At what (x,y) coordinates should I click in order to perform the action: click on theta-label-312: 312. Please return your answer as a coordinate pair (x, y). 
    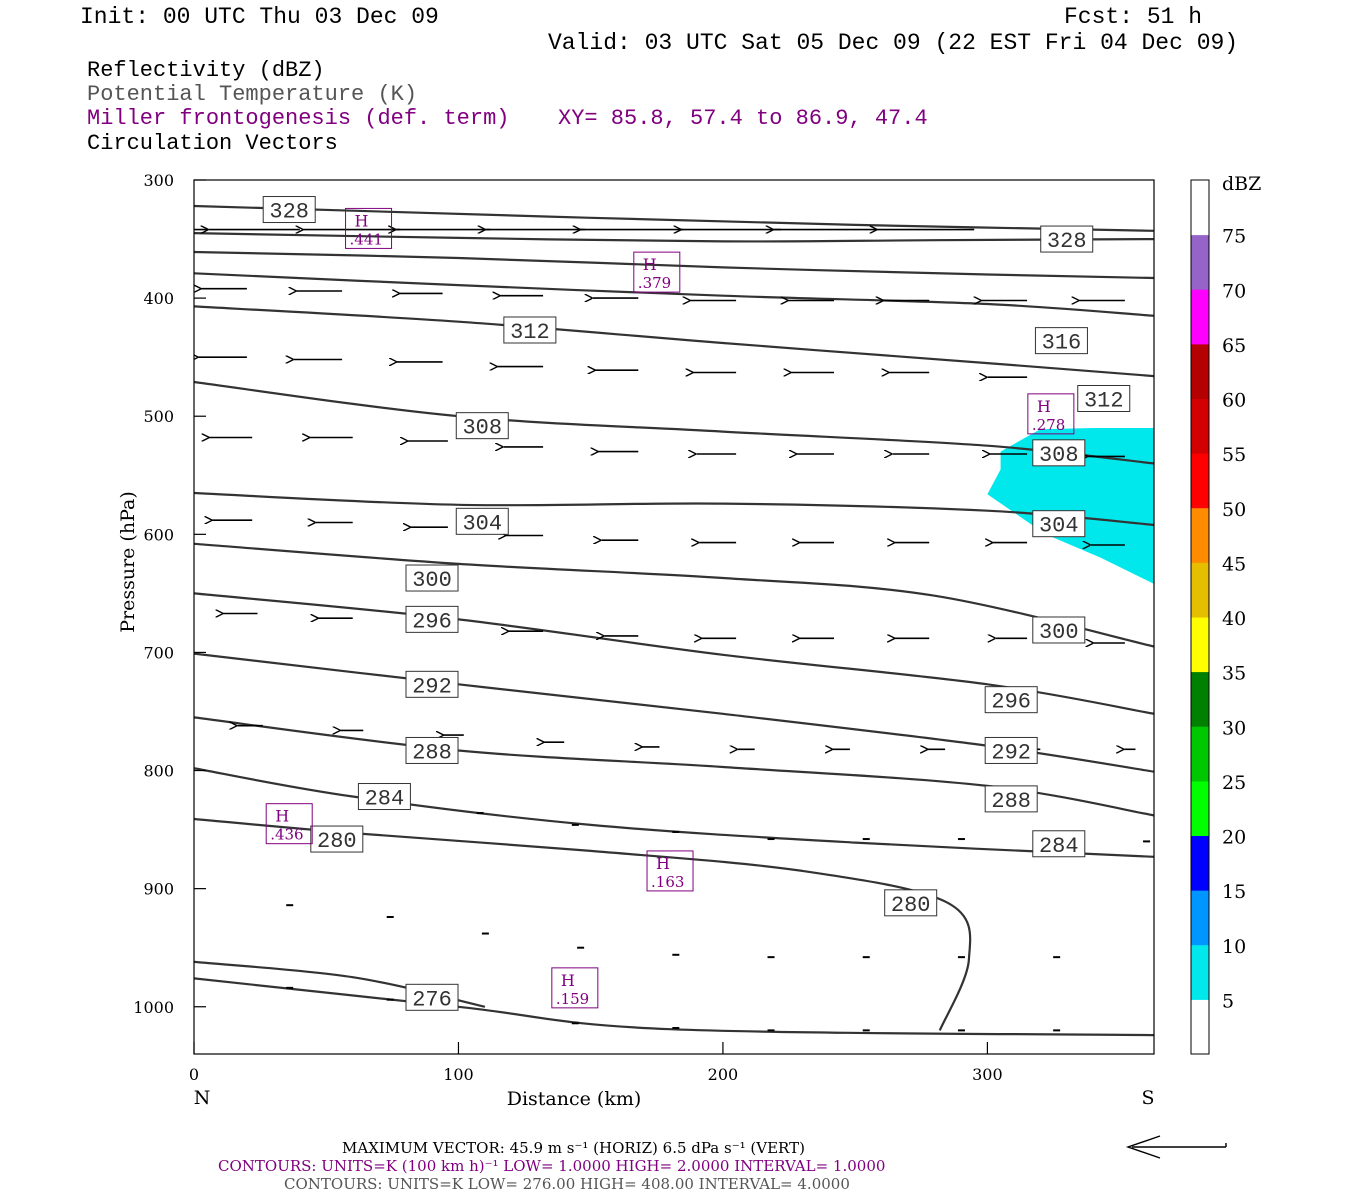
    Looking at the image, I should click on (530, 330).